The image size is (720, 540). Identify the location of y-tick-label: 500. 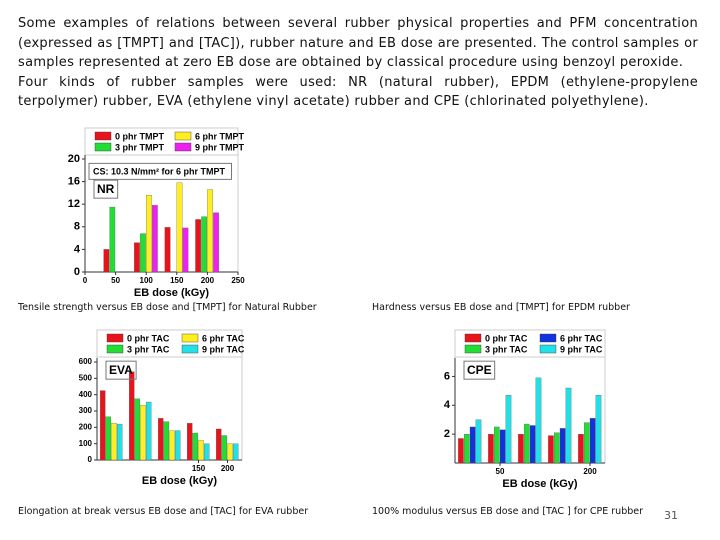
(86, 377).